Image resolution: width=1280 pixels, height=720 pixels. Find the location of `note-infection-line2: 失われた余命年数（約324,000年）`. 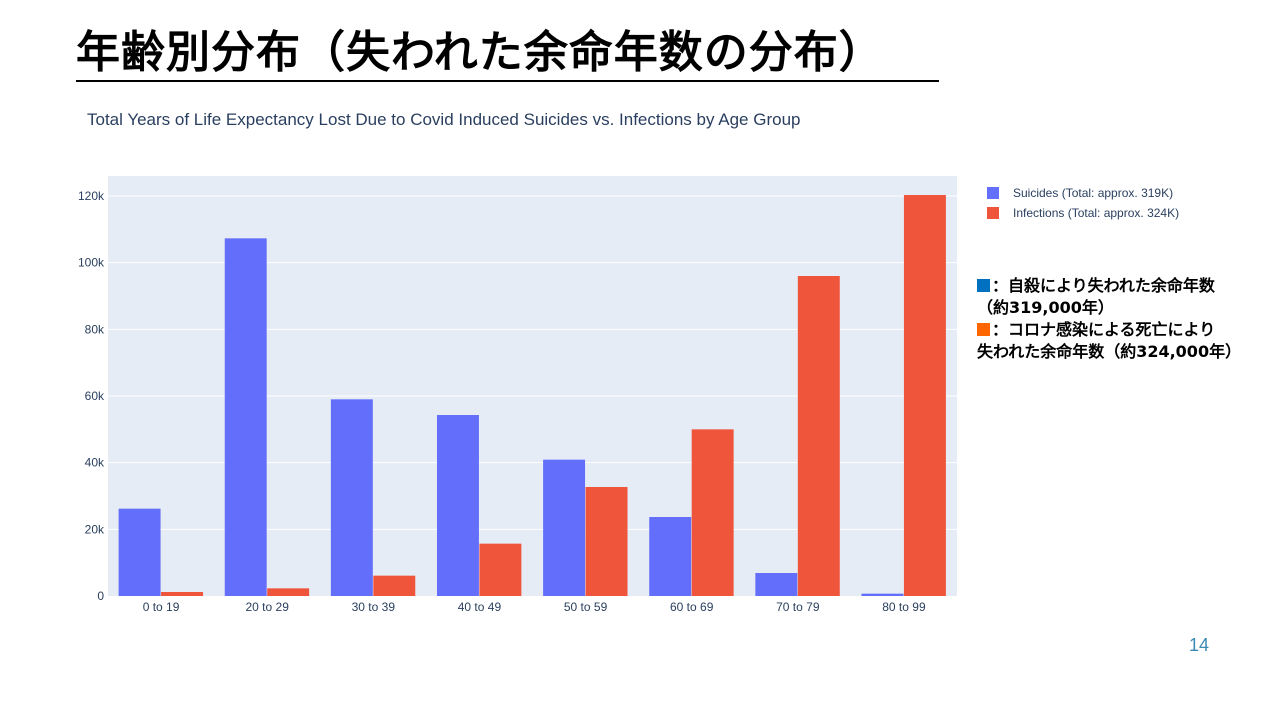

note-infection-line2: 失われた余命年数（約324,000年） is located at coordinates (1109, 351).